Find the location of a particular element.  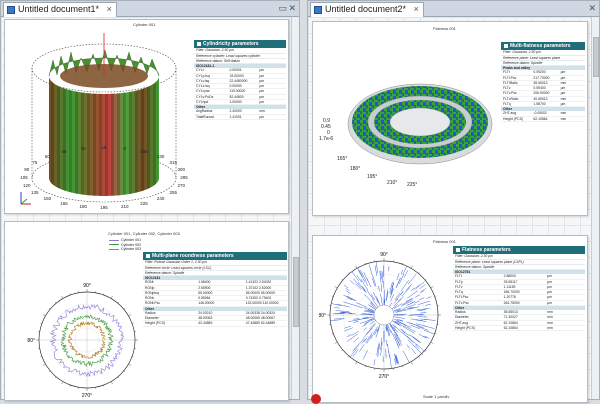

axis-label: 180° is located at coordinates (355, 169).